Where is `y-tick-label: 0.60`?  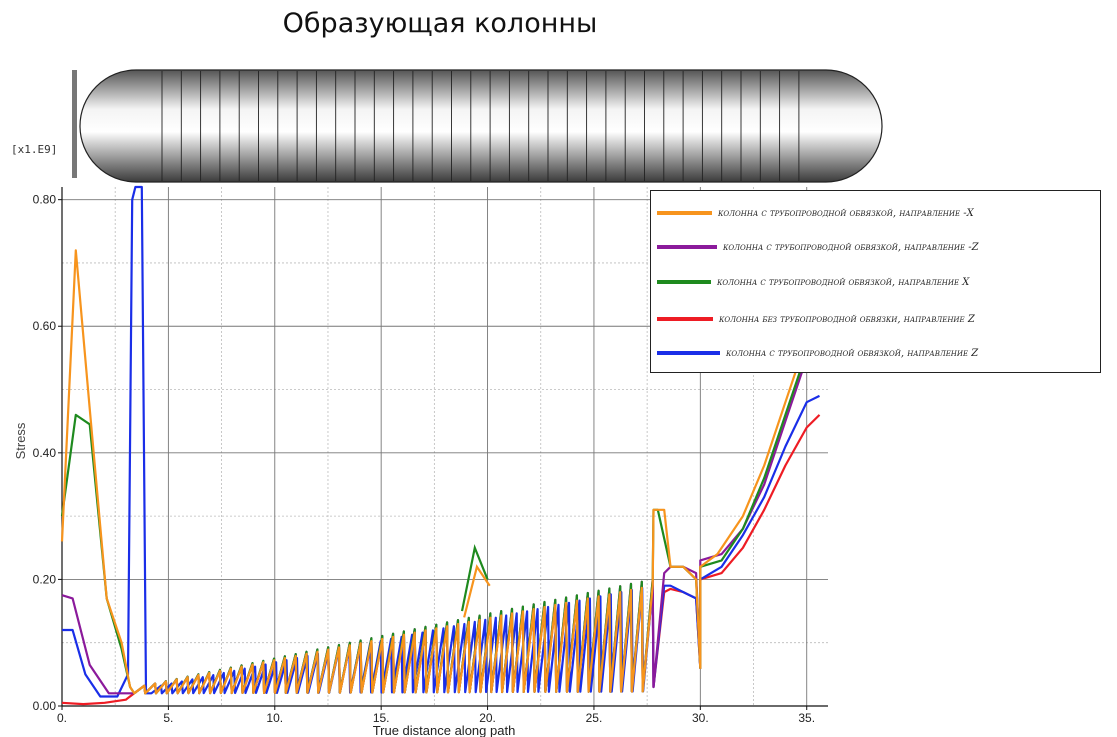 y-tick-label: 0.60 is located at coordinates (45, 326).